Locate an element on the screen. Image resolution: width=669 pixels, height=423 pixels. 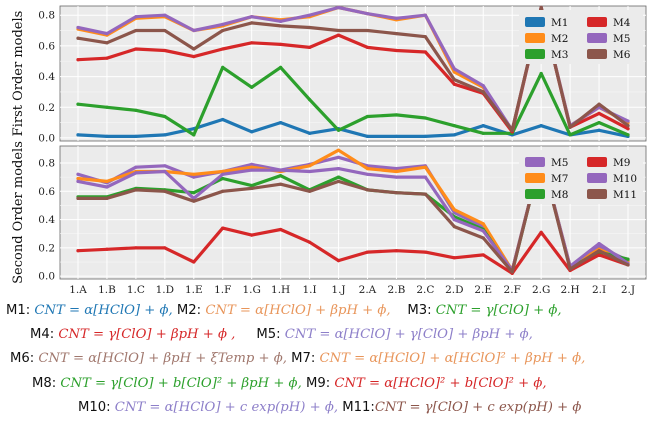
legend-label-m3: M3 is located at coordinates (559, 55).